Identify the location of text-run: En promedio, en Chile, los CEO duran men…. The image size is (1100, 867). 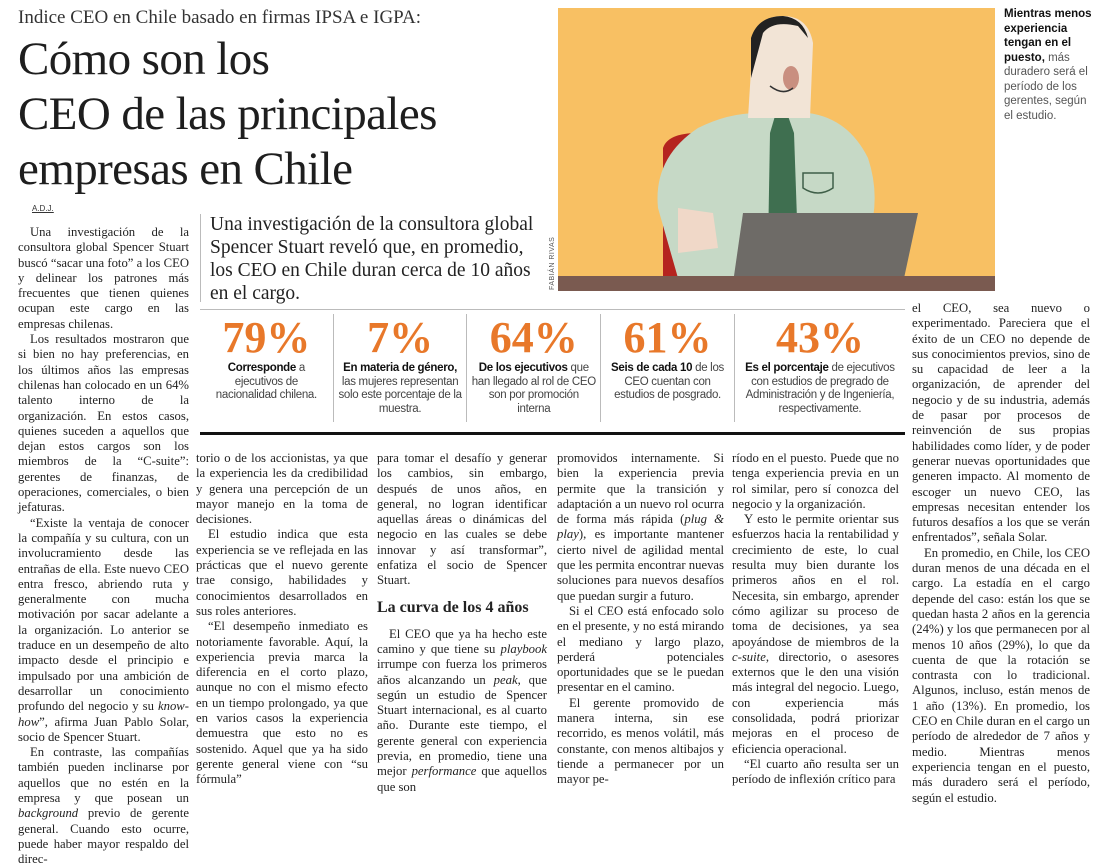
(1001, 675).